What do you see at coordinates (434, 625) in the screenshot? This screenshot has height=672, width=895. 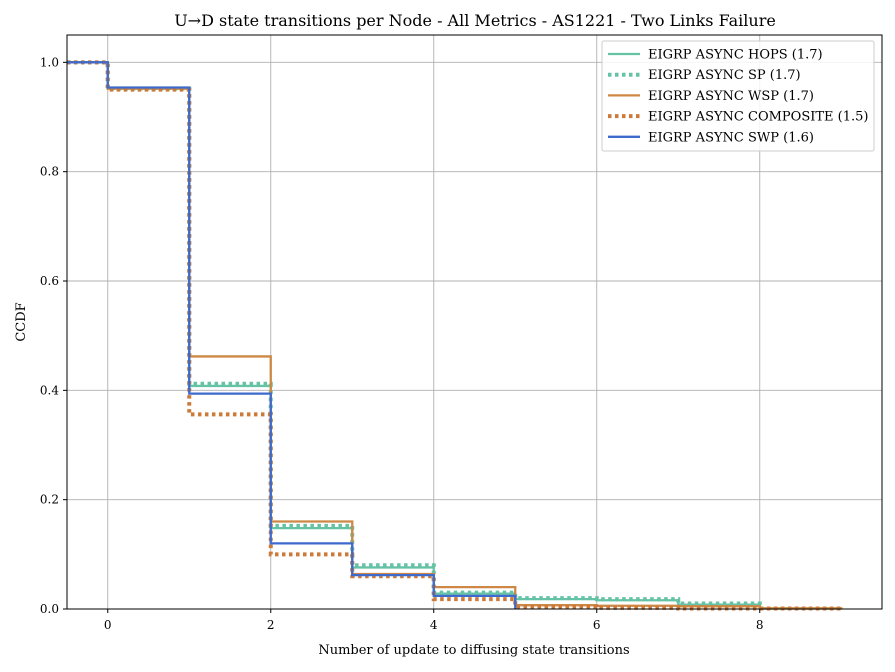 I see `x-tick-label: 4` at bounding box center [434, 625].